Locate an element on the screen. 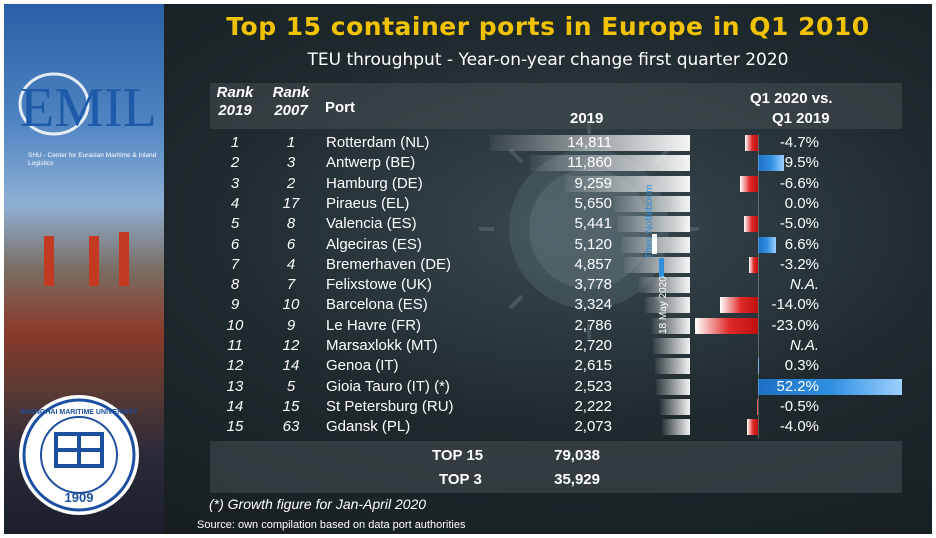 The width and height of the screenshot is (936, 538). rank-2007: 63 is located at coordinates (291, 427).